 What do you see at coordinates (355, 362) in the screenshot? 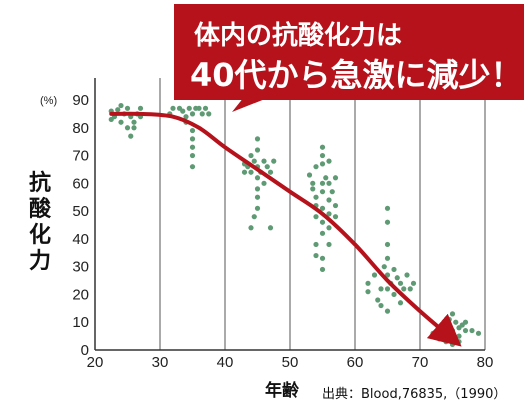
I see `x-tick-label: 60` at bounding box center [355, 362].